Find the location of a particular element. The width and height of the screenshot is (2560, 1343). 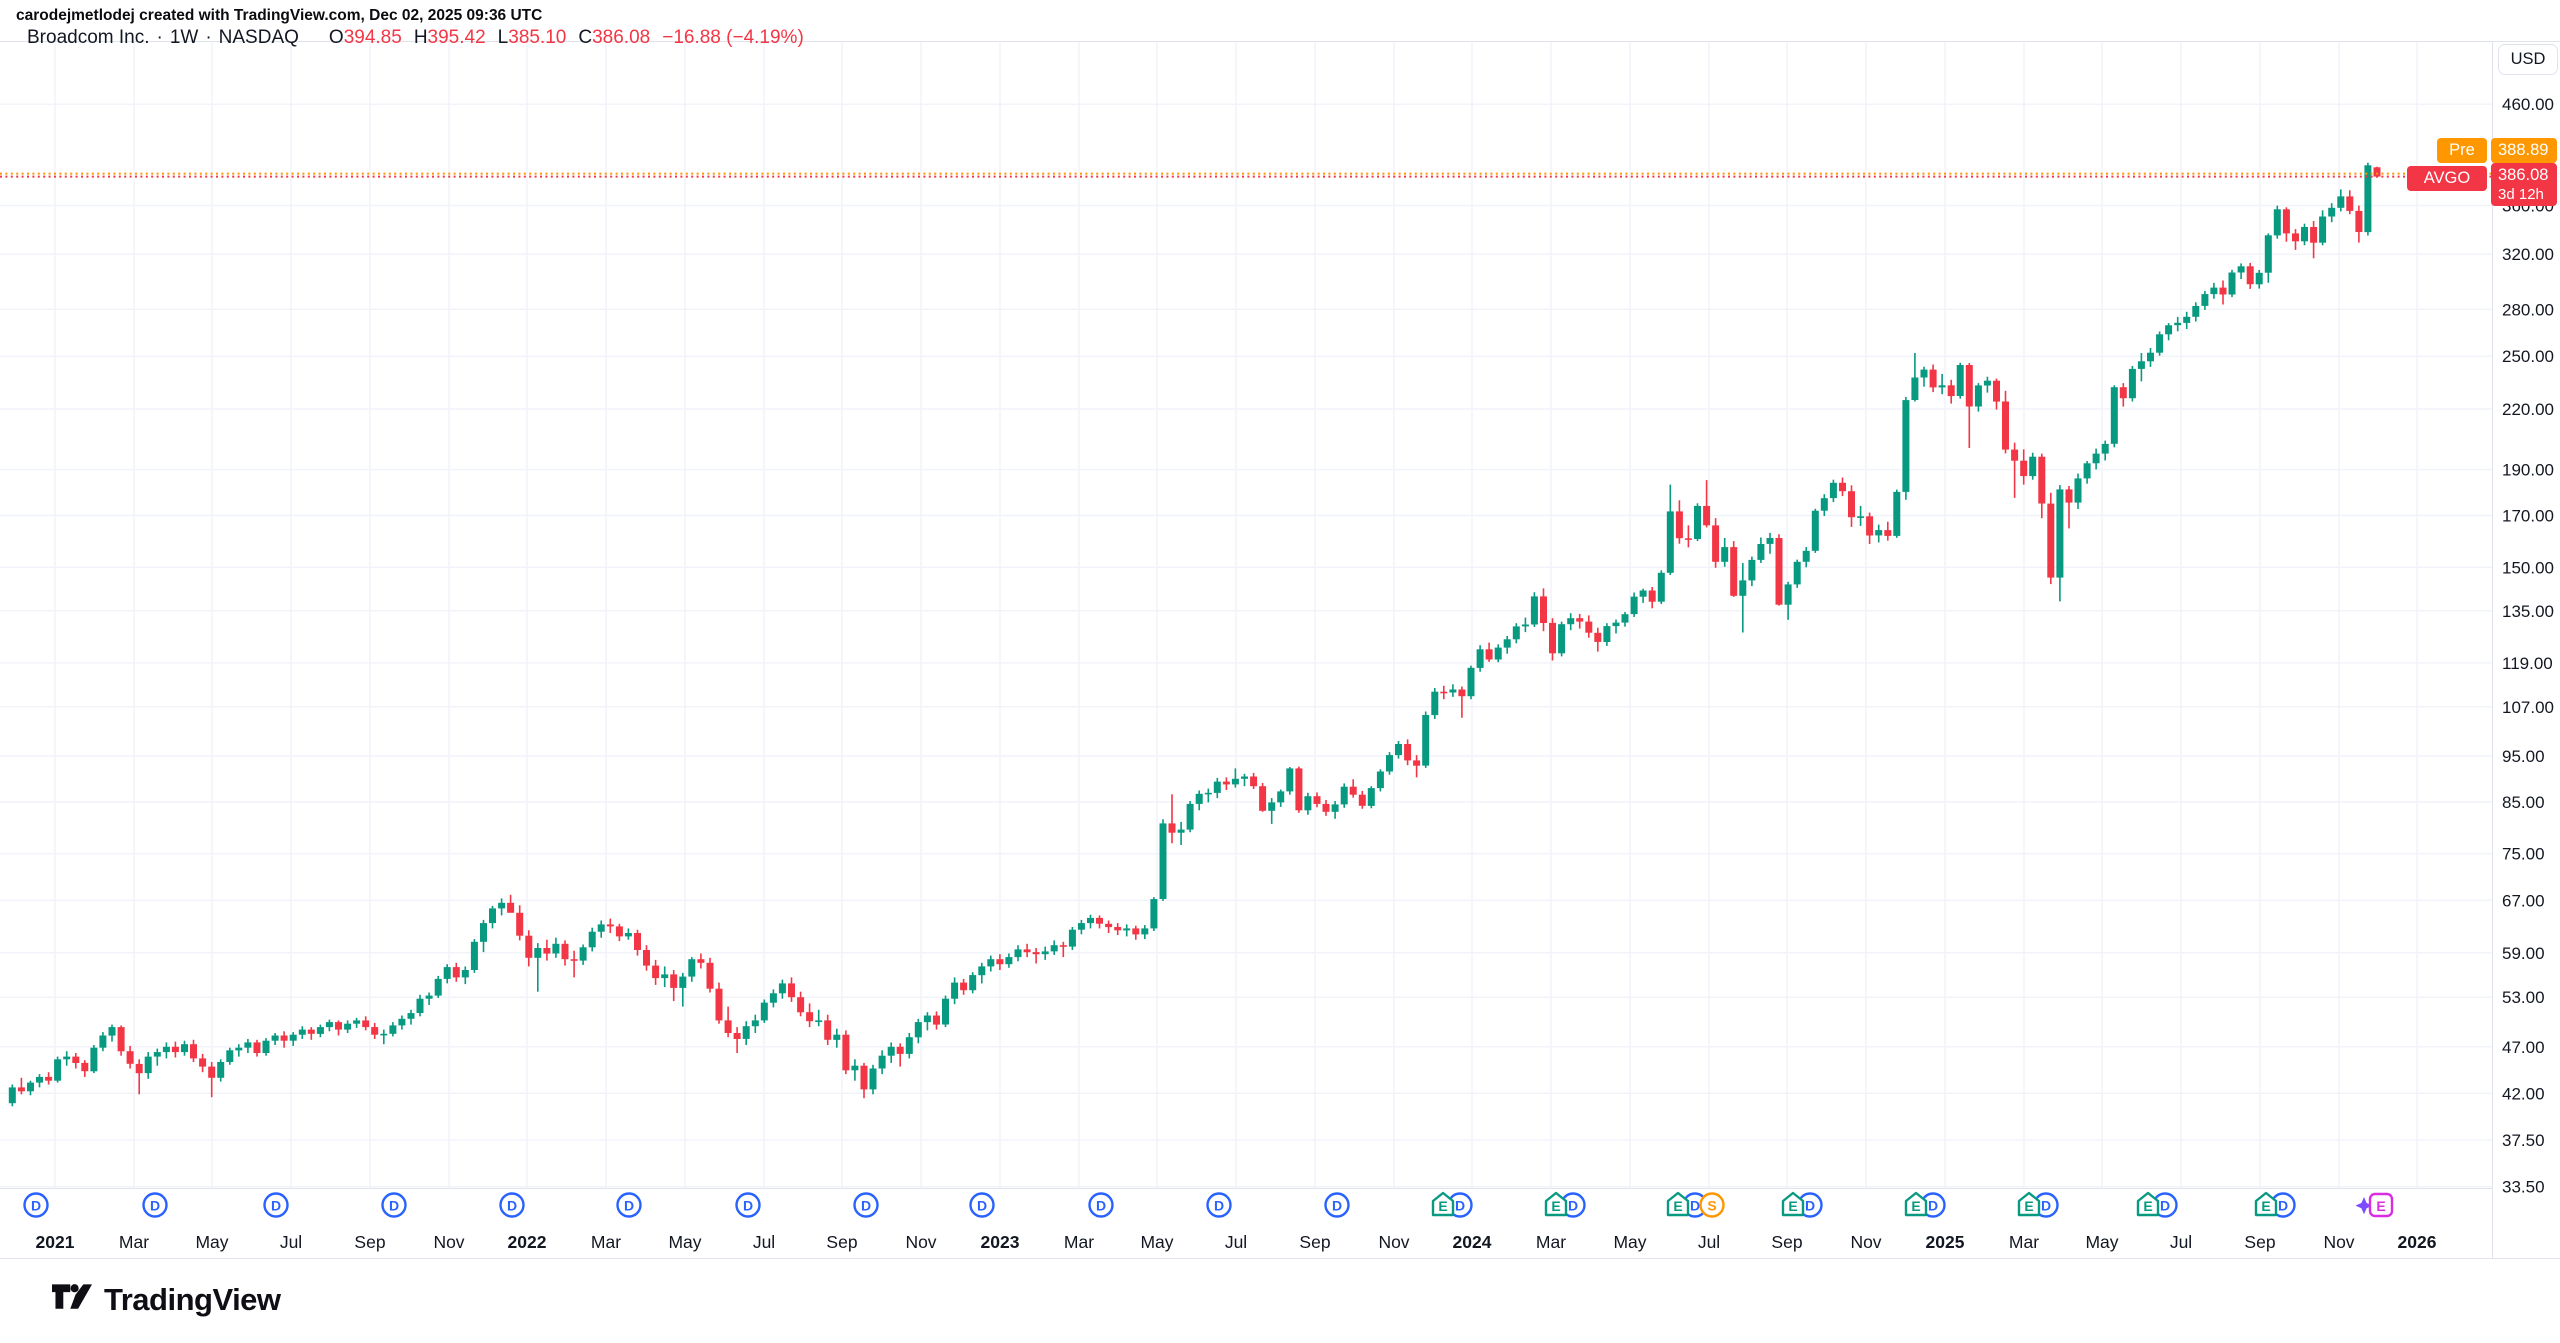

time-tick-label: May is located at coordinates (1156, 1242).